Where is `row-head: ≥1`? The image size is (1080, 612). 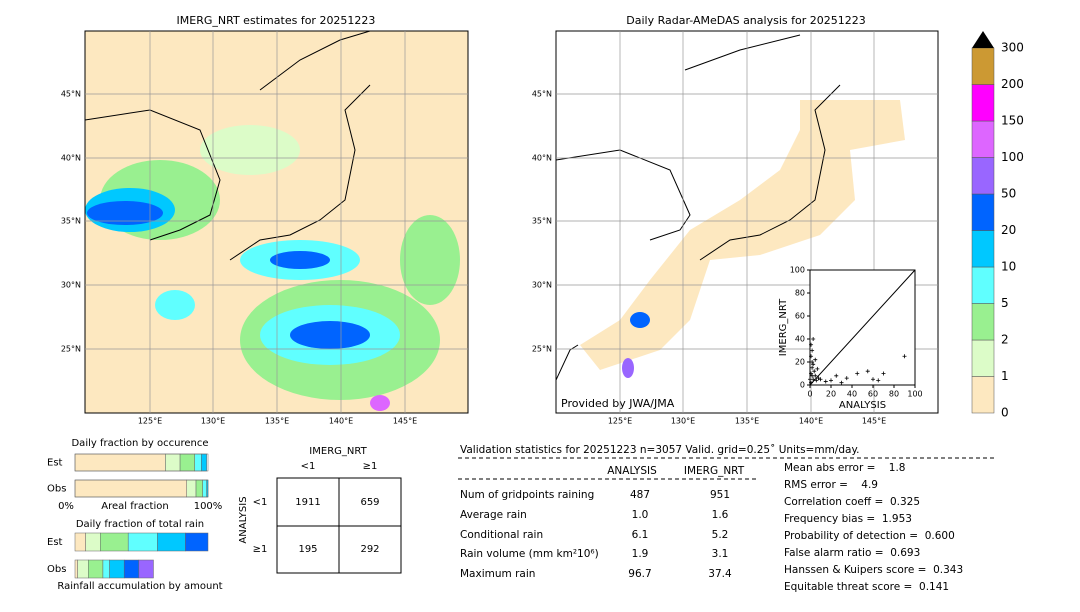
row-head: ≥1 is located at coordinates (260, 549).